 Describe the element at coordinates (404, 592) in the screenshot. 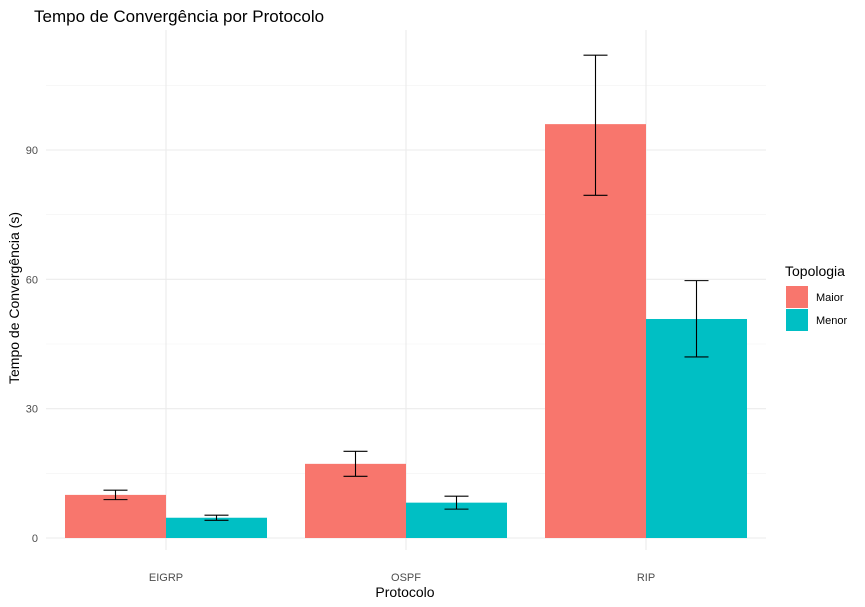

I see `x-axis-label: Protocolo` at that location.